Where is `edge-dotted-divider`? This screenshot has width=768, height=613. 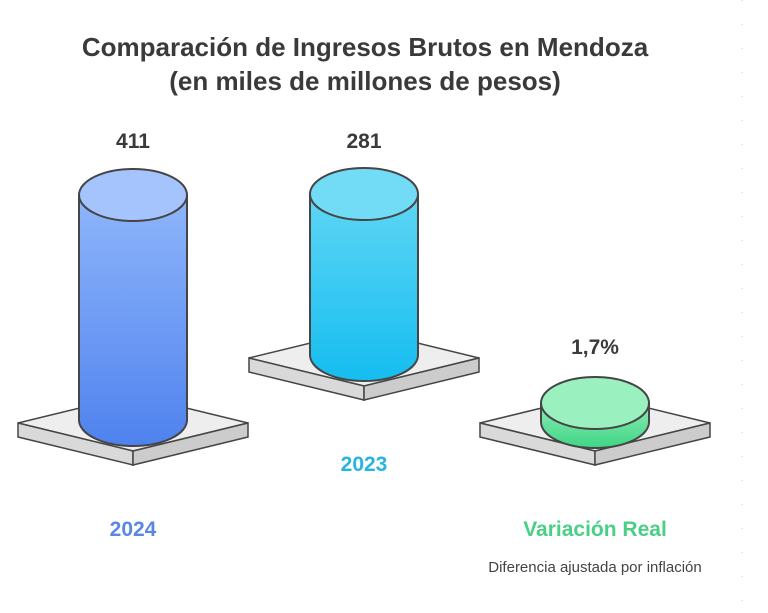 edge-dotted-divider is located at coordinates (742, 306).